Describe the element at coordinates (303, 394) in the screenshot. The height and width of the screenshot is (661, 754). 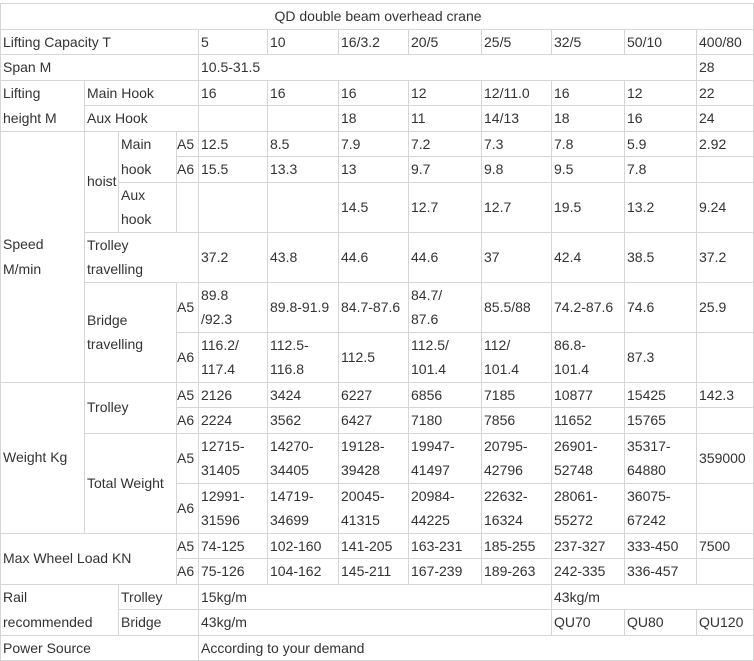
I see `data-cell: 3424` at that location.